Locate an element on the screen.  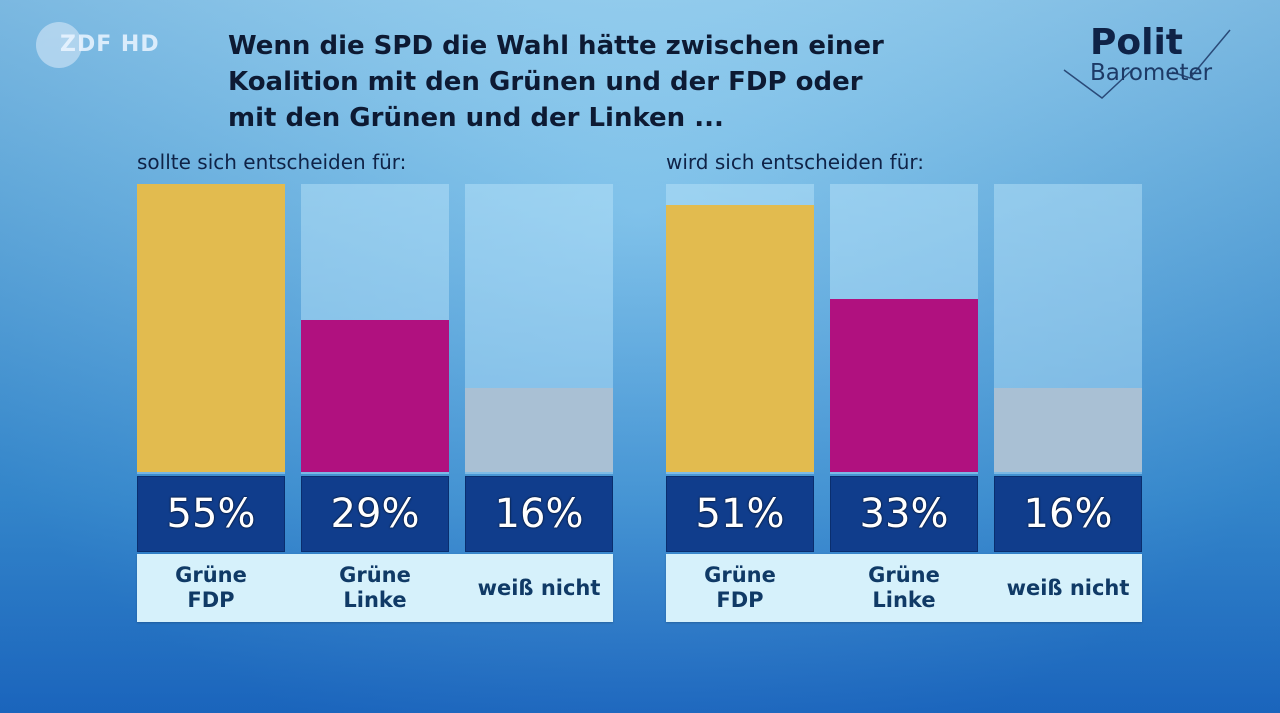
brand-barometer: Barometer is located at coordinates (1151, 73).